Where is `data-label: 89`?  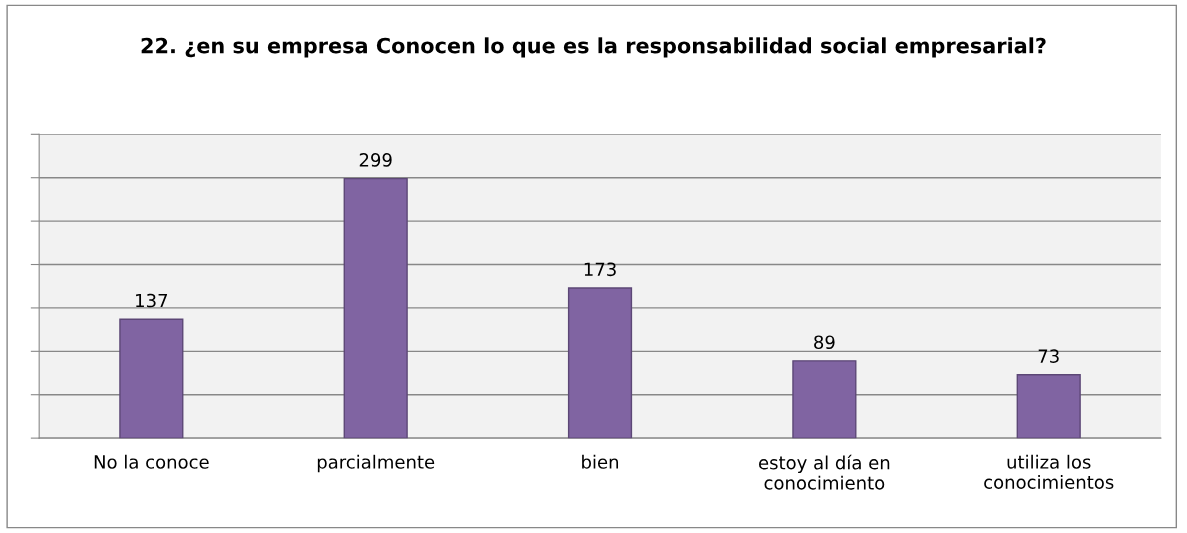
data-label: 89 is located at coordinates (824, 342).